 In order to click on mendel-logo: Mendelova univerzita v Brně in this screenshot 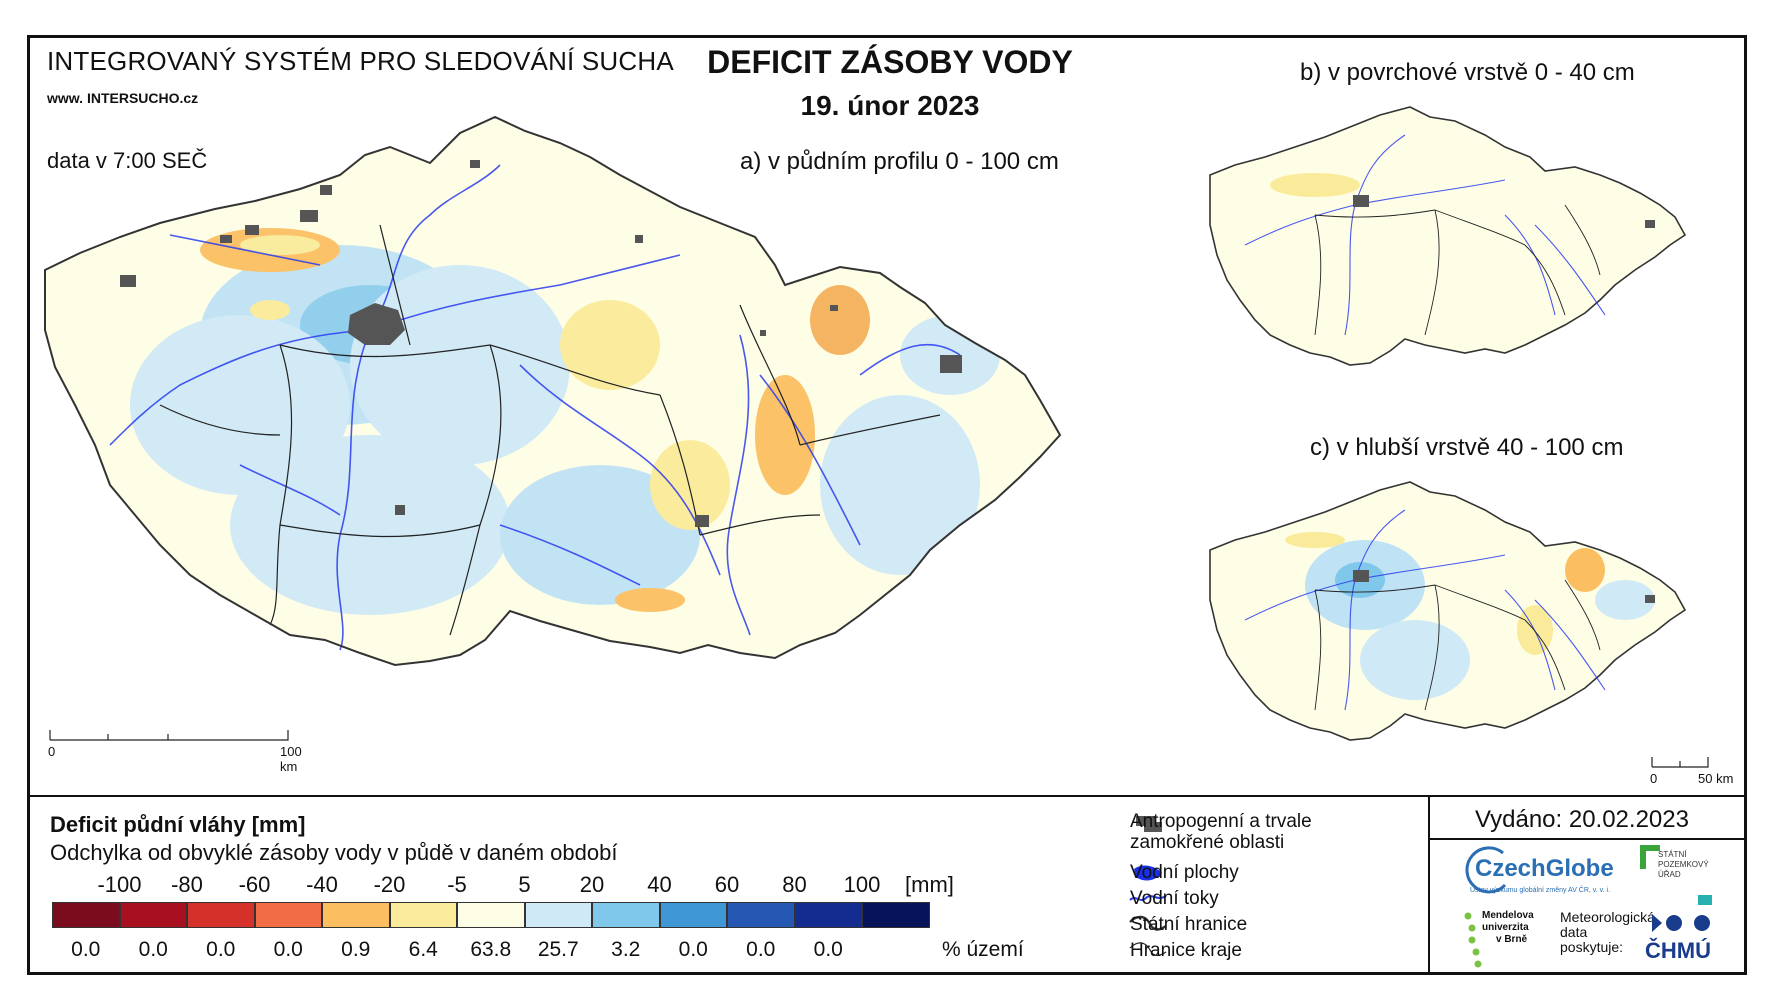, I will do `click(1508, 928)`.